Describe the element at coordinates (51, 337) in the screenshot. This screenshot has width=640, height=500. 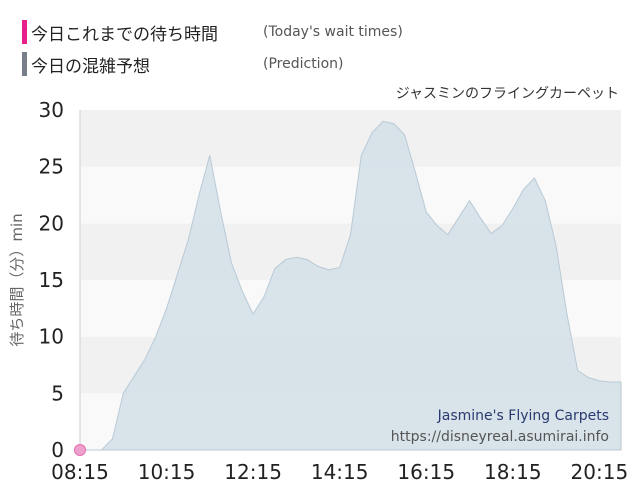
I see `y-tick-label: 10` at that location.